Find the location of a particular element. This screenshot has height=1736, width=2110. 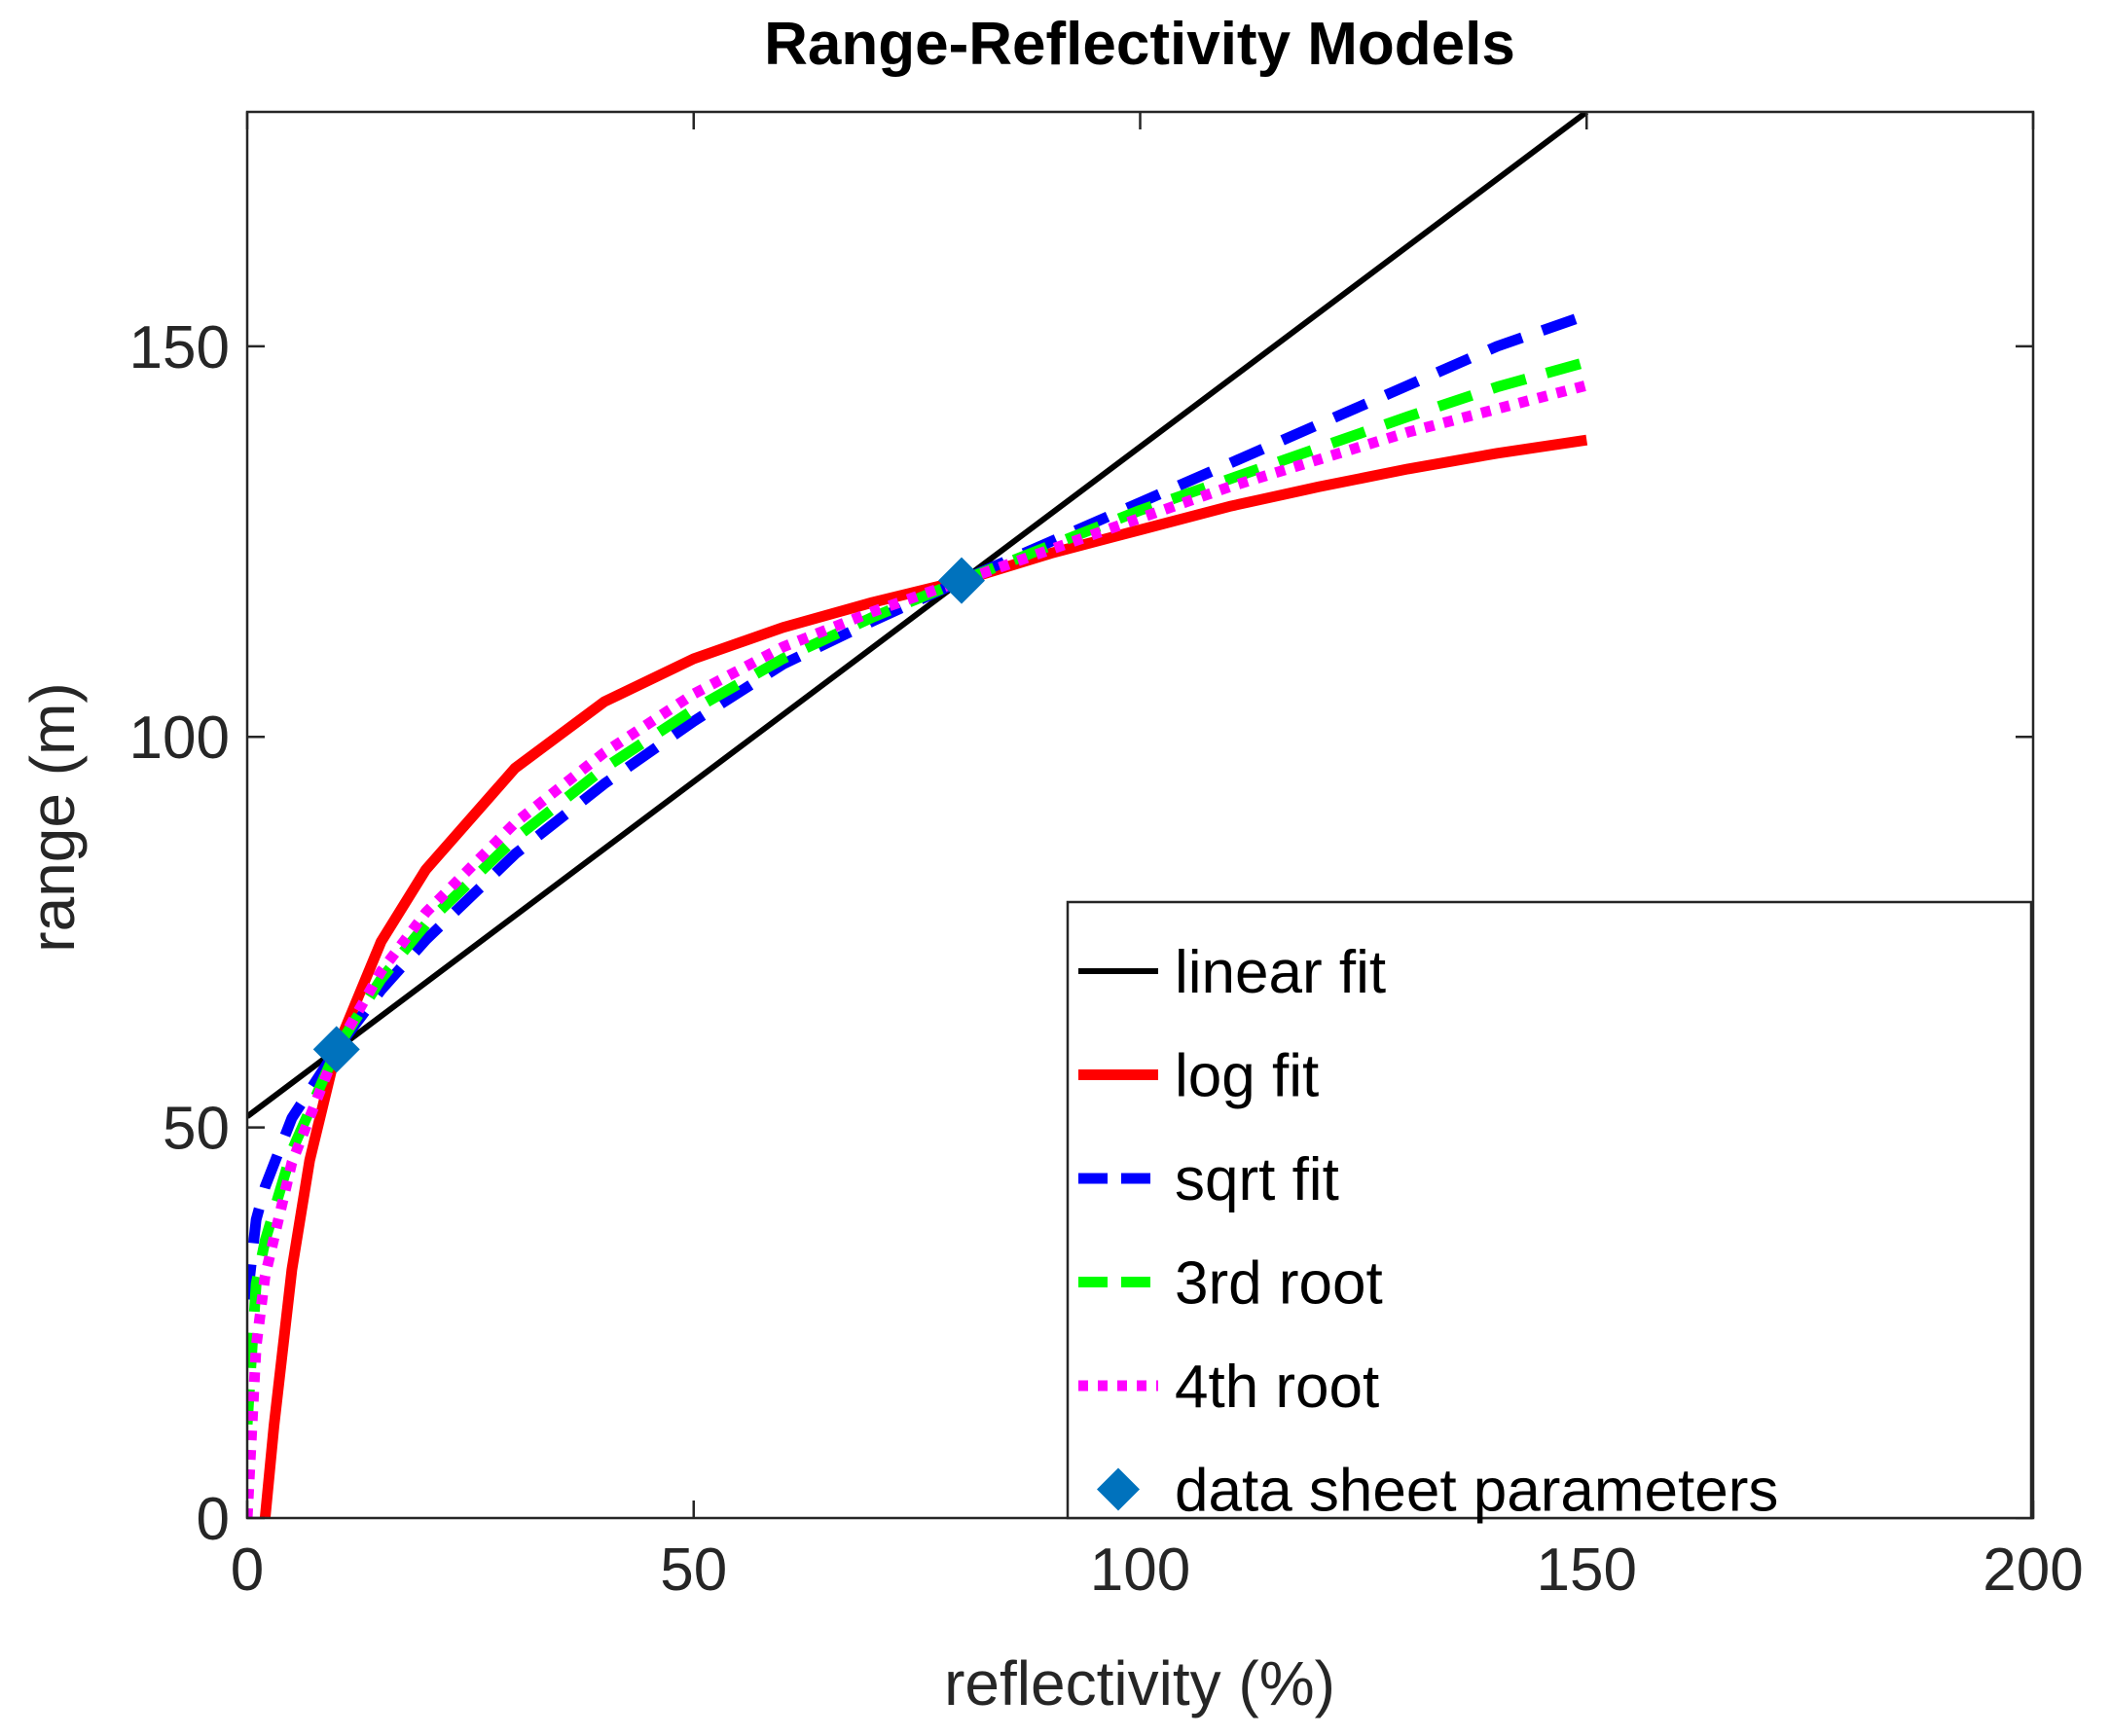

x-tick-label: 150 is located at coordinates (1587, 1571).